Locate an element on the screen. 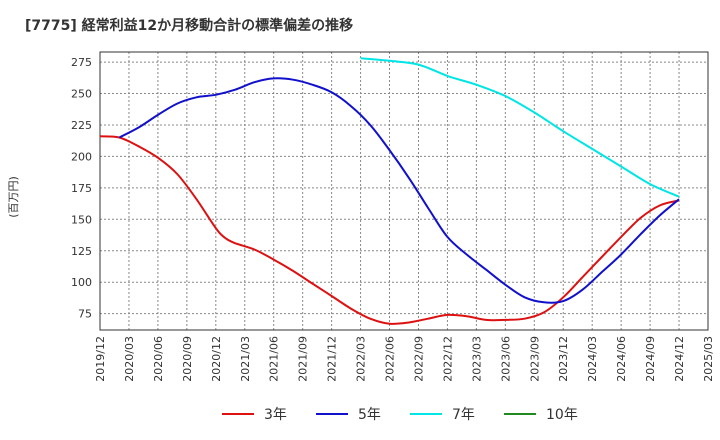 This screenshot has height=440, width=720. x-tick-label: 2021/09 is located at coordinates (303, 359).